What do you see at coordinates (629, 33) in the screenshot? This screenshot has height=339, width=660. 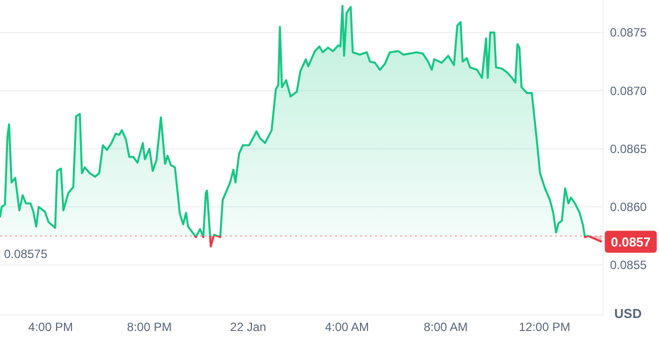 I see `y-tick-label: 0.0875` at bounding box center [629, 33].